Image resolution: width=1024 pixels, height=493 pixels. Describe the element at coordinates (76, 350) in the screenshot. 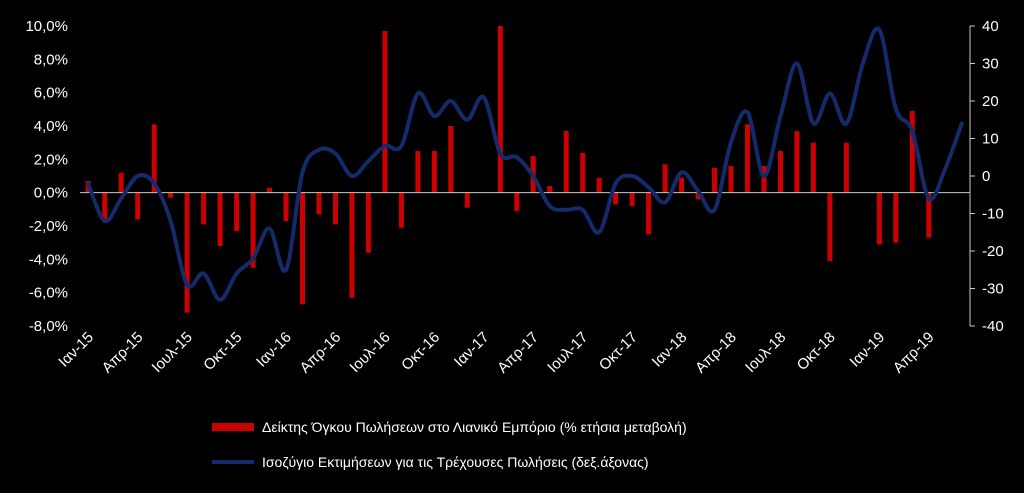

I see `x-tick-label: Ιαν-15` at that location.